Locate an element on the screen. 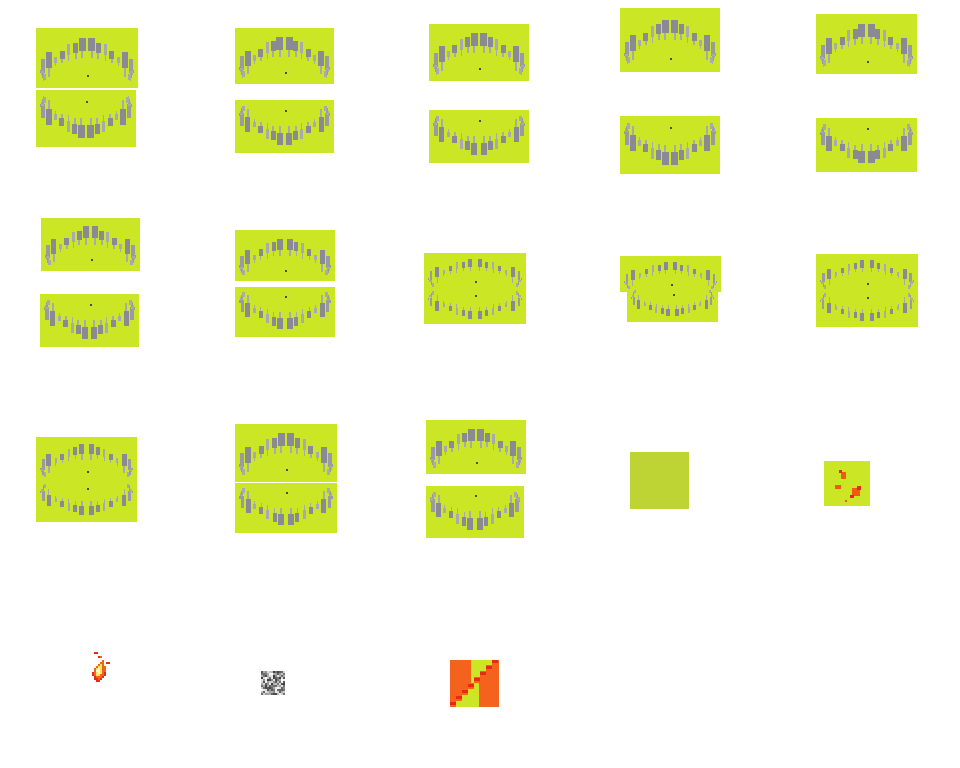 This screenshot has width=960, height=768. solid-green-thumbnail is located at coordinates (659, 480).